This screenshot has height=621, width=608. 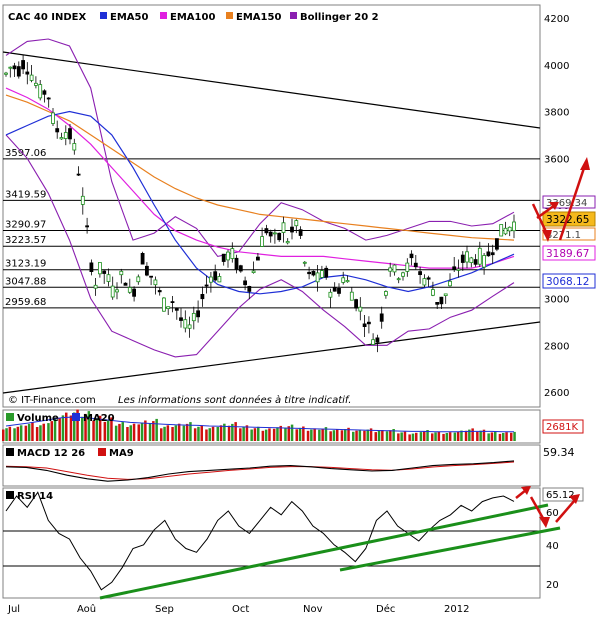 What do you see at coordinates (339, 17) in the screenshot?
I see `legend-bollinger: Bollinger 20 2` at bounding box center [339, 17].